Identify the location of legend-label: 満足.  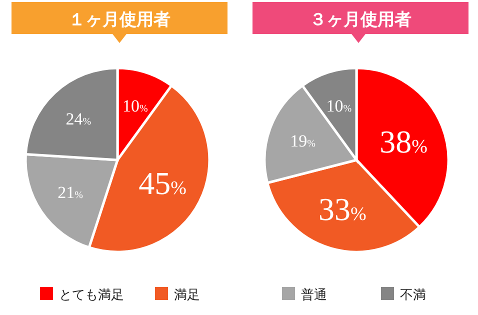
(187, 294).